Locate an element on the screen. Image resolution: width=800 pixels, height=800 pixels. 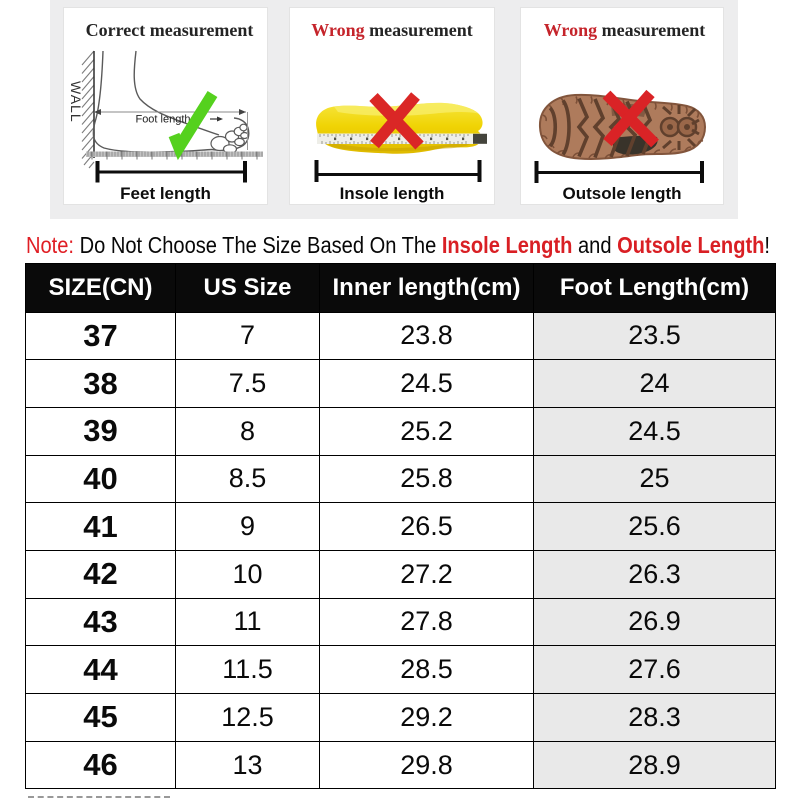
svg-text: WALL is located at coordinates (76, 102).